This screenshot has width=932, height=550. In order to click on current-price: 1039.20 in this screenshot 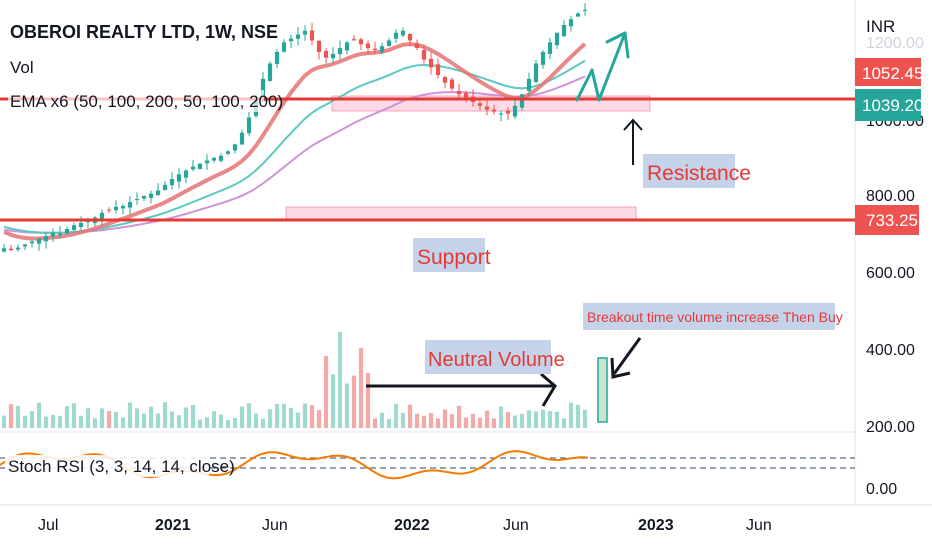, I will do `click(892, 105)`.